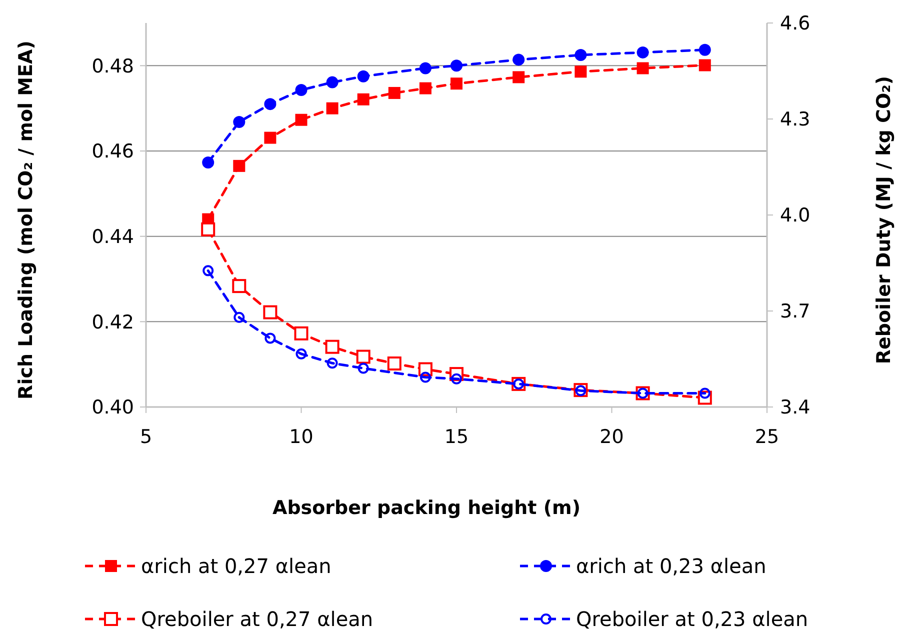  Describe the element at coordinates (26, 220) in the screenshot. I see `y-axis-title: Rich Loading (mol CO₂ / mol MEA)` at that location.